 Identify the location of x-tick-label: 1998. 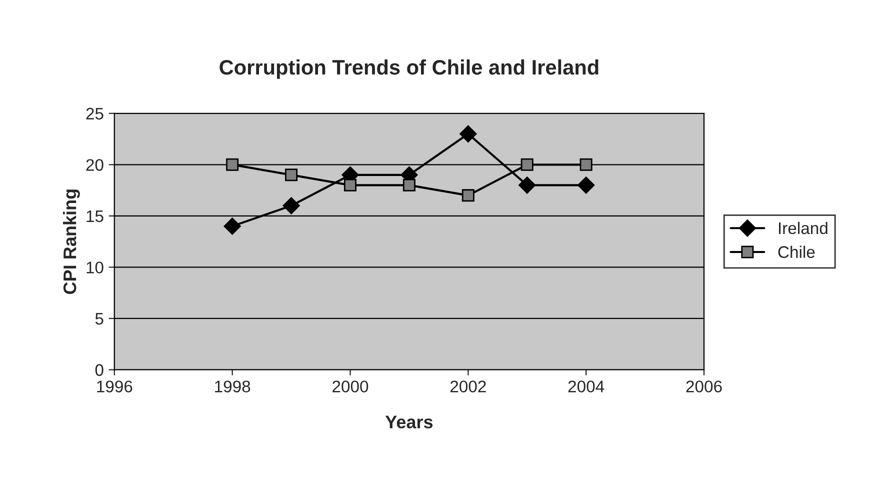
(232, 386).